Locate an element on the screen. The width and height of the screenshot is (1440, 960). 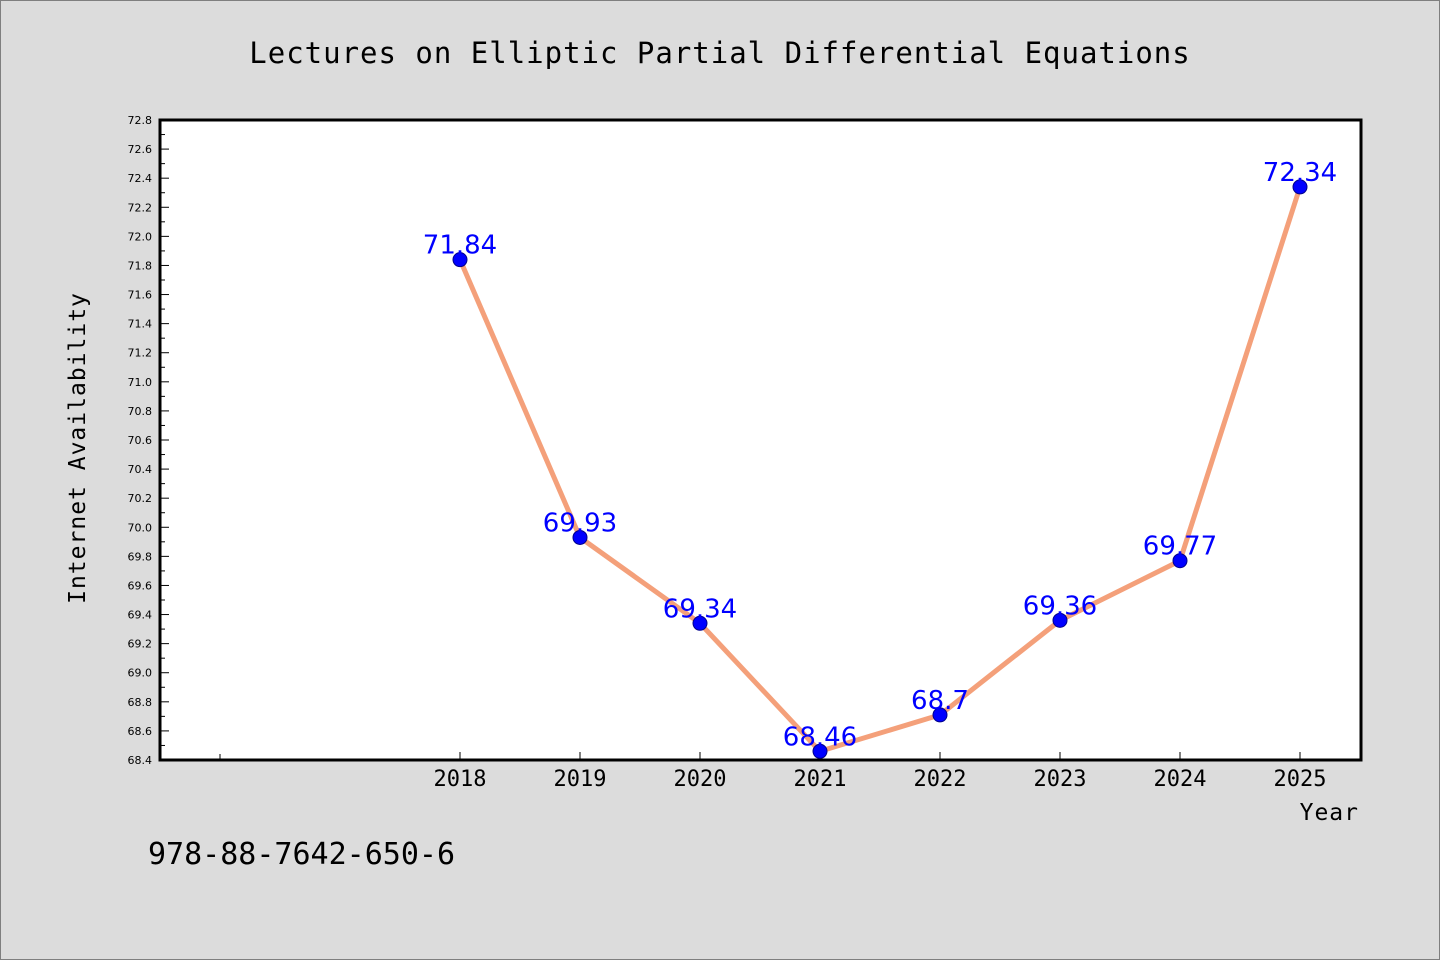
y-tick-label: 70.4 is located at coordinates (140, 469).